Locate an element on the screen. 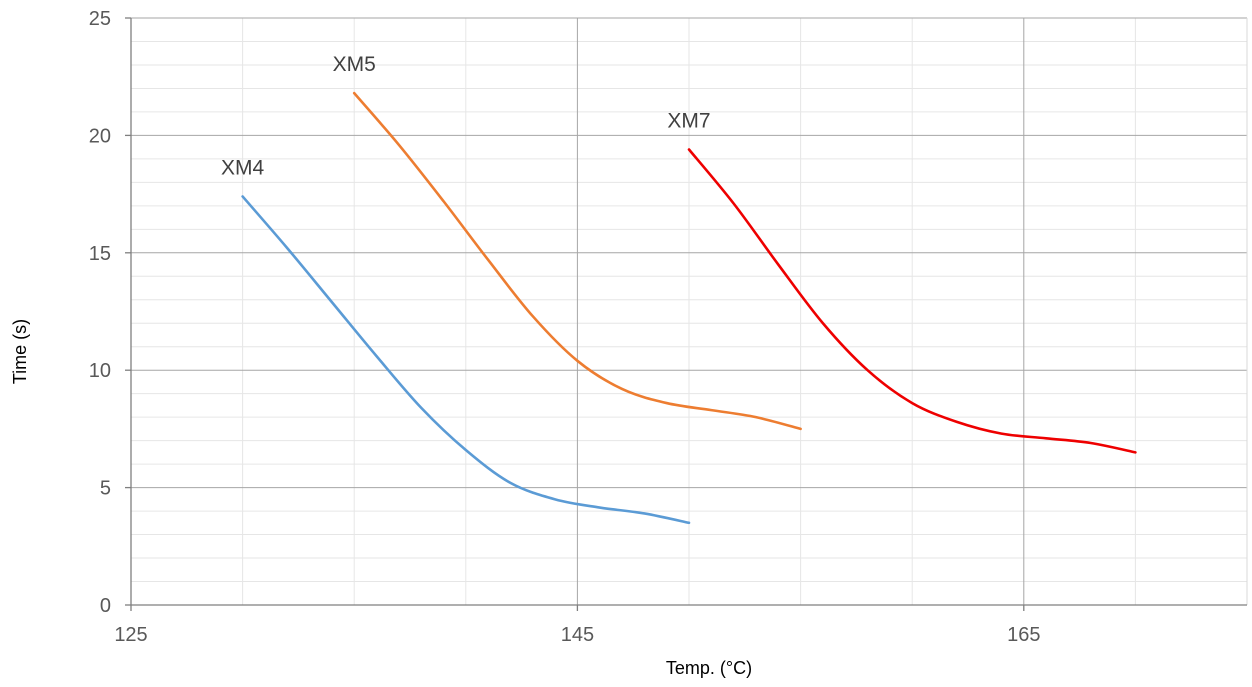 This screenshot has width=1252, height=687. series-label-xm4: XM4 is located at coordinates (243, 167).